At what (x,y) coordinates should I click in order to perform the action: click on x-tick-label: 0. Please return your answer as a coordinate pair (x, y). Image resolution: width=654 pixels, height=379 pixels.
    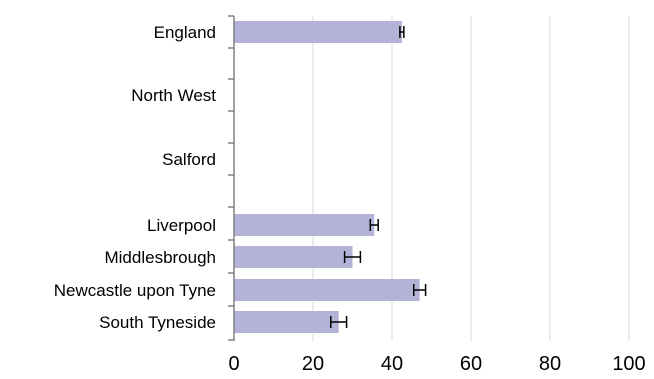
    Looking at the image, I should click on (233, 364).